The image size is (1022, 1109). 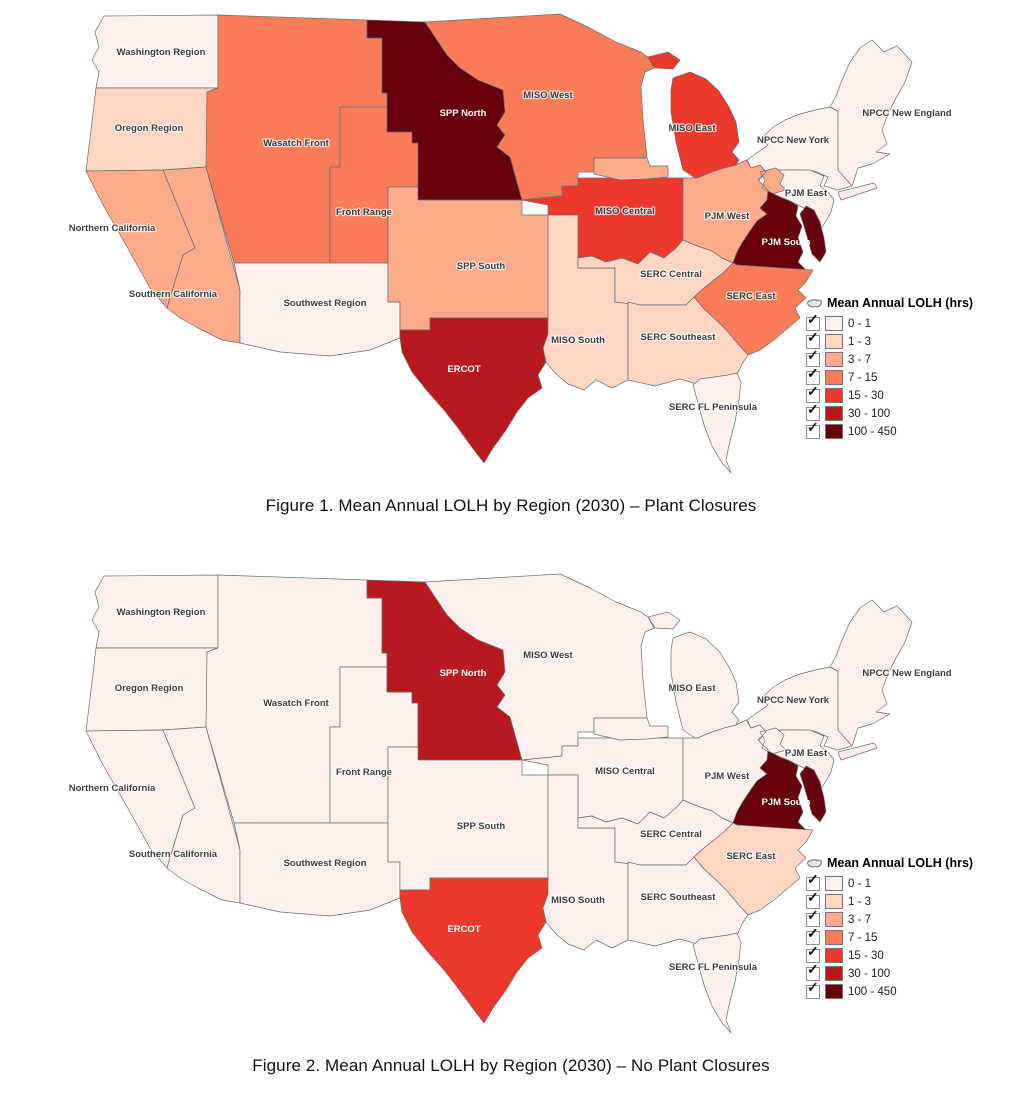 What do you see at coordinates (909, 918) in the screenshot?
I see `legend-item-2: ✓ 3 - 7` at bounding box center [909, 918].